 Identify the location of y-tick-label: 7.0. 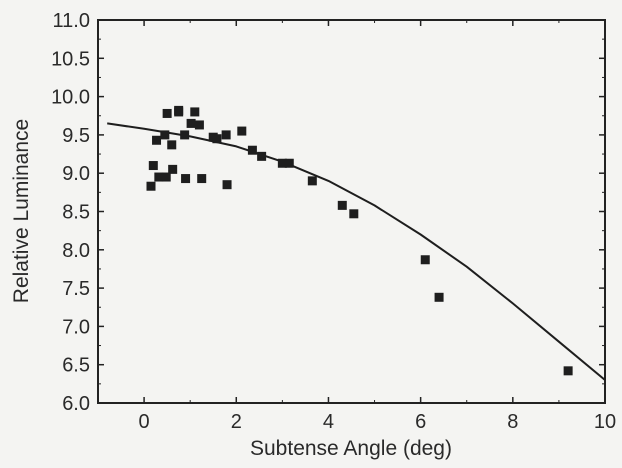
(76, 327).